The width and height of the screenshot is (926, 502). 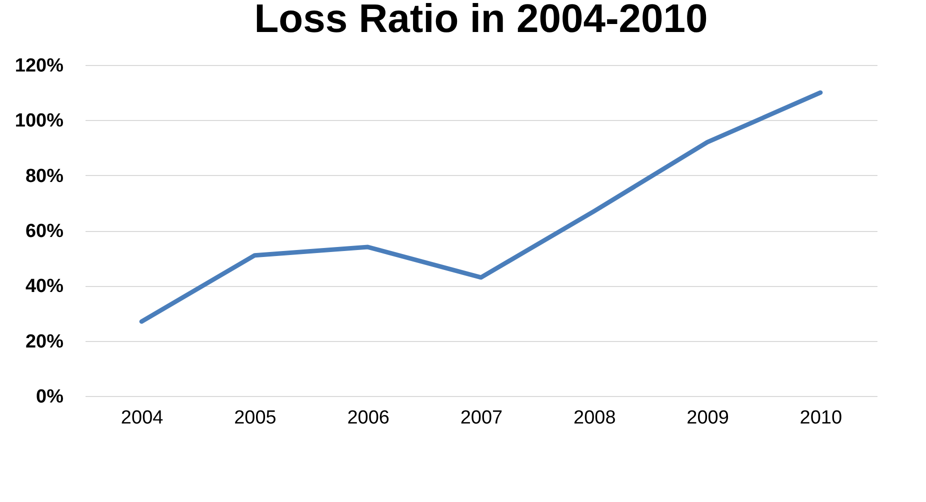 I want to click on chart-title: Loss Ratio in 2004-2010, so click(x=481, y=20).